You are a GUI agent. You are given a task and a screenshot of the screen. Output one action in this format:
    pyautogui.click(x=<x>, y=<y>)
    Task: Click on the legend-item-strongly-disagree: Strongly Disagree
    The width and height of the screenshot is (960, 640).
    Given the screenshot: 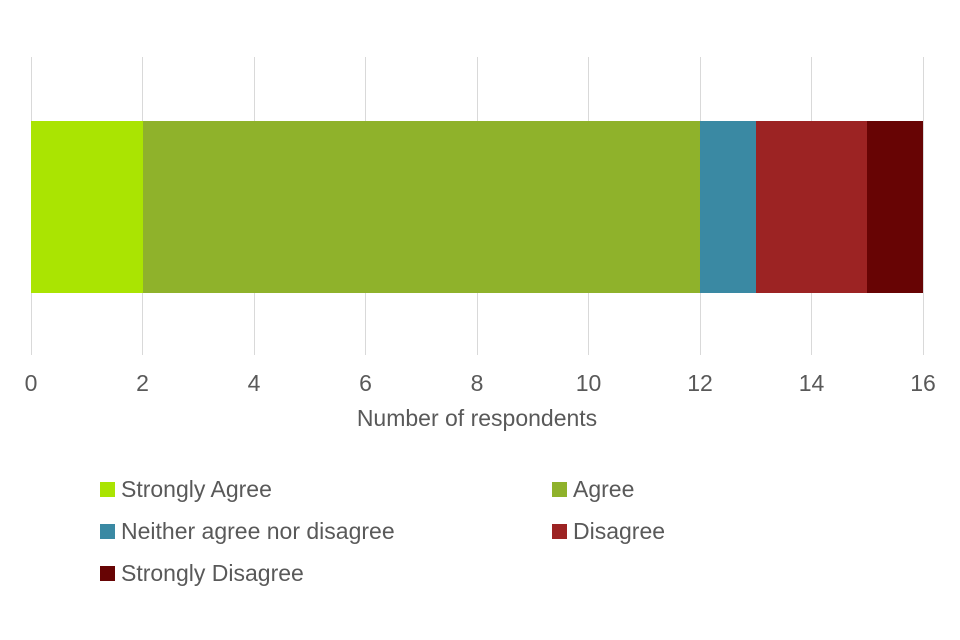 What is the action you would take?
    pyautogui.click(x=326, y=572)
    